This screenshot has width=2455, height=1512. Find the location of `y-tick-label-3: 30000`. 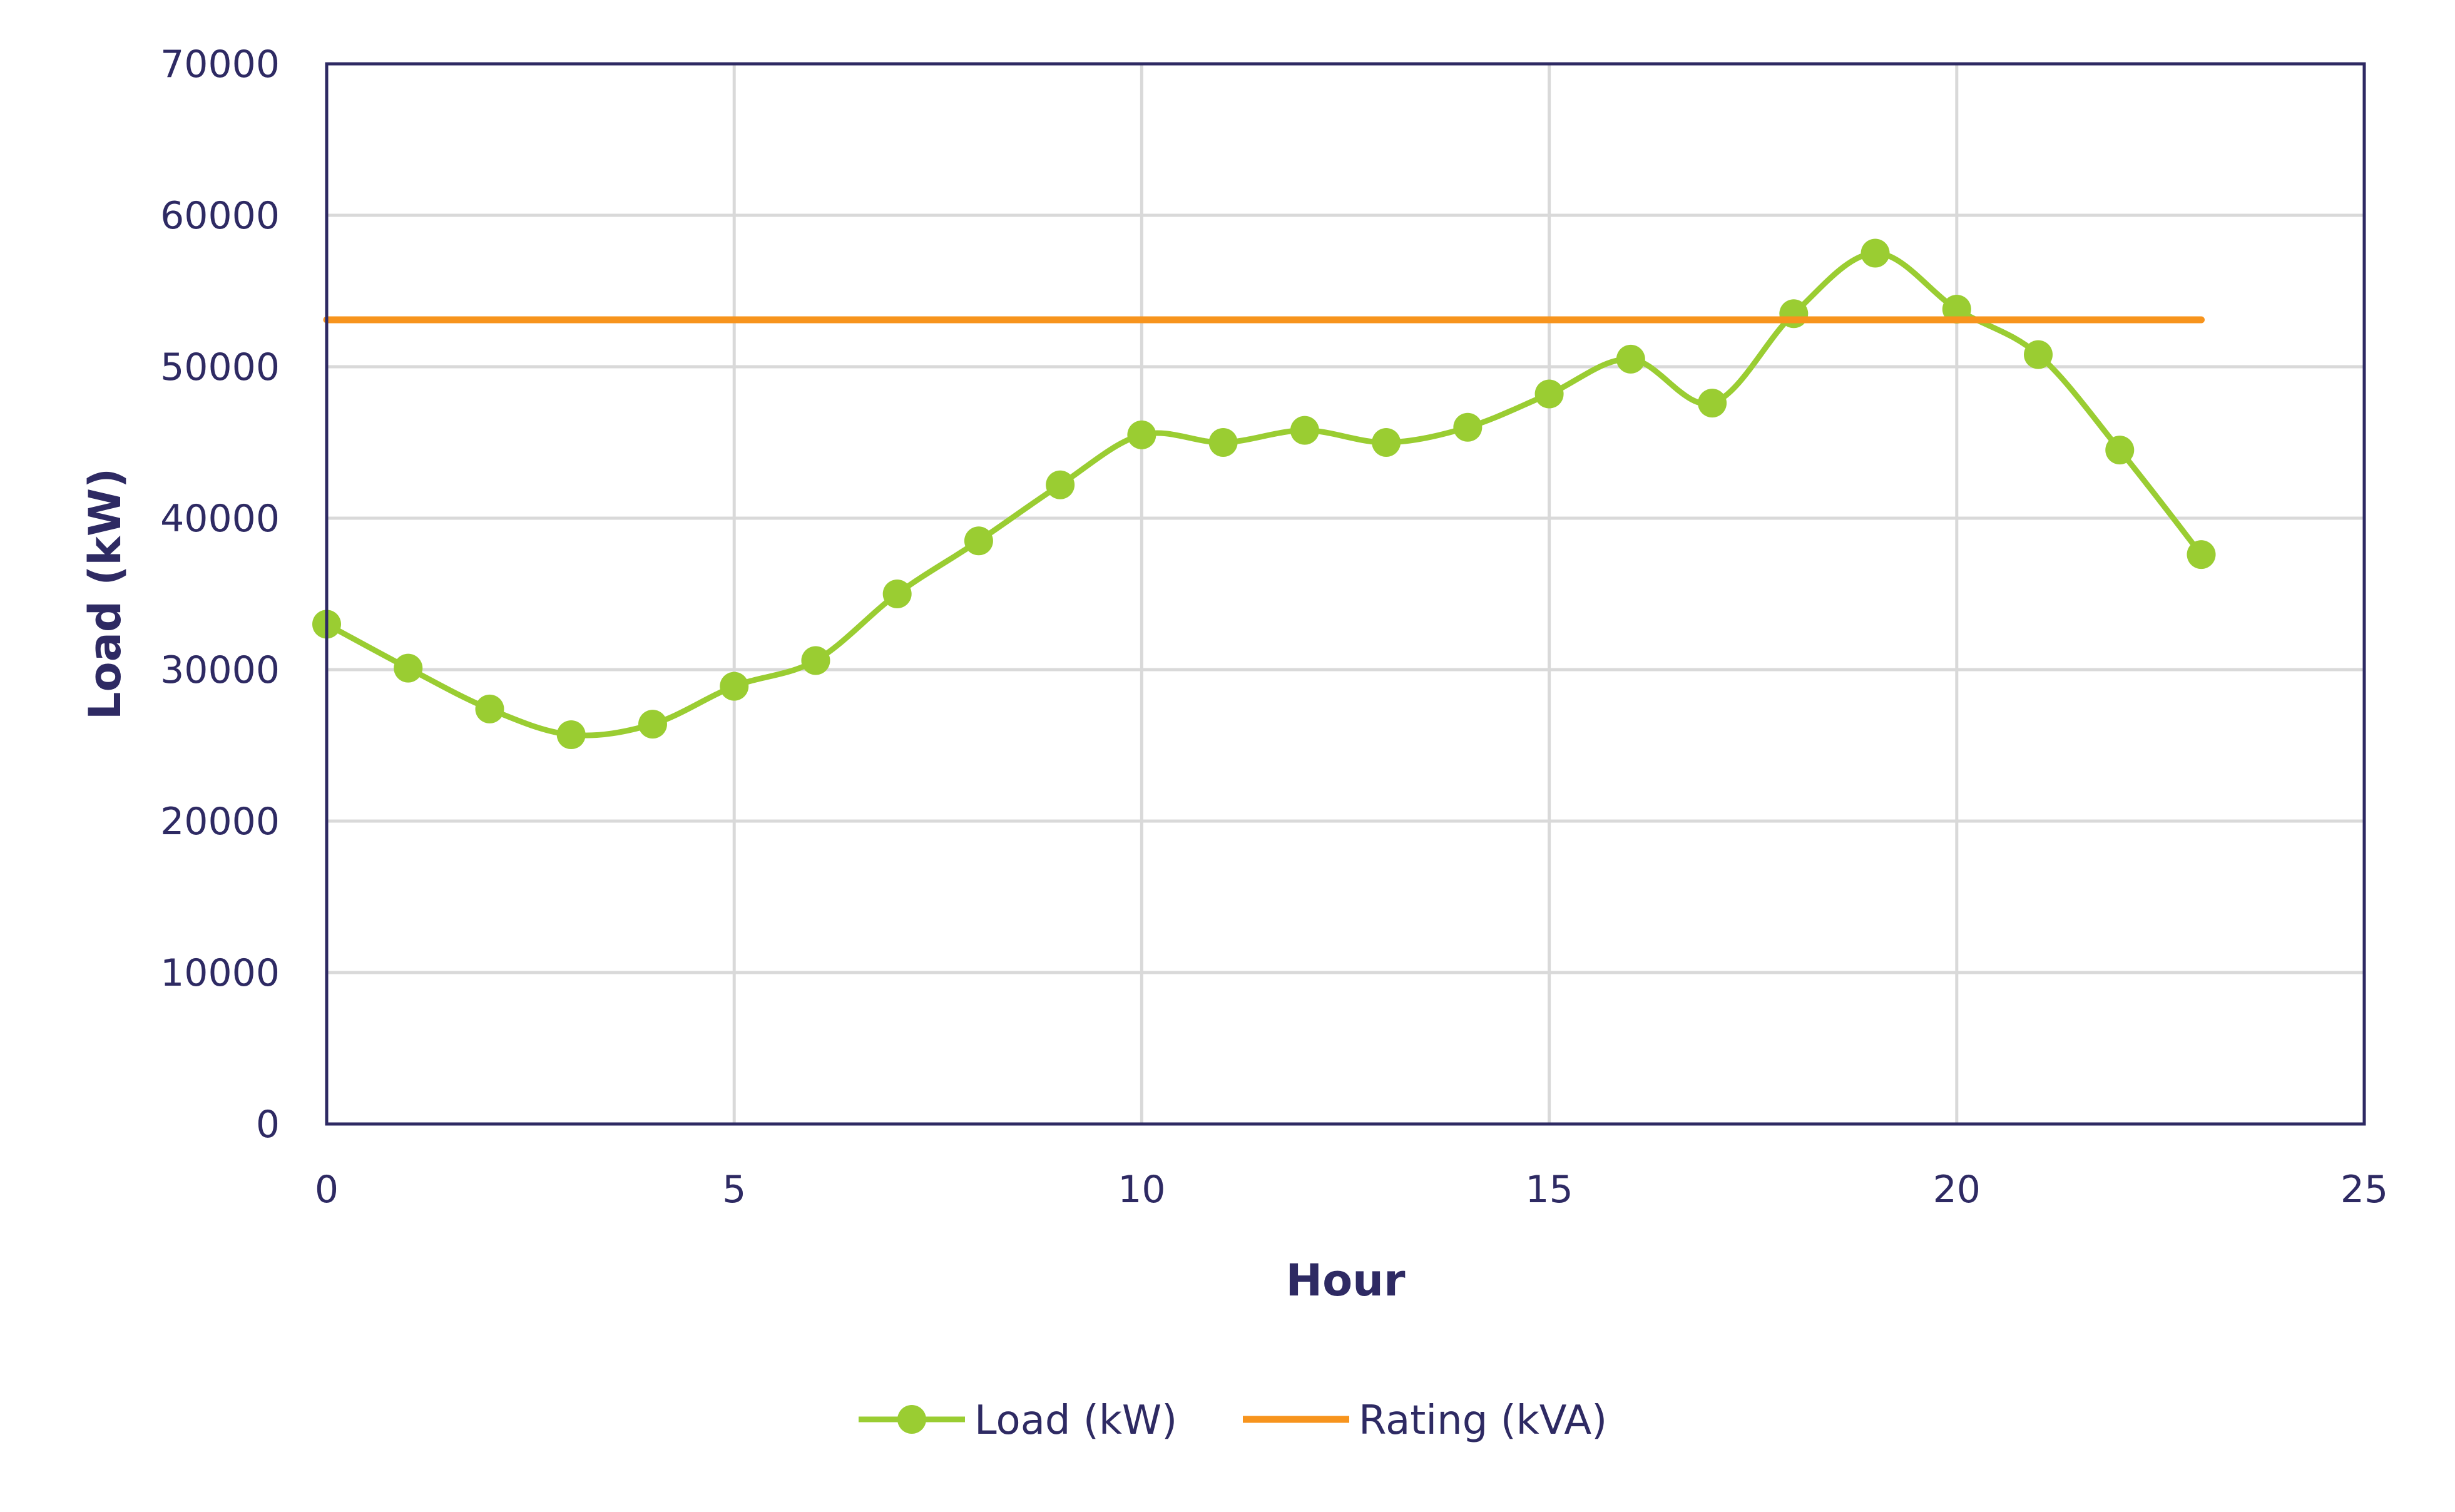

y-tick-label-3: 30000 is located at coordinates (220, 670).